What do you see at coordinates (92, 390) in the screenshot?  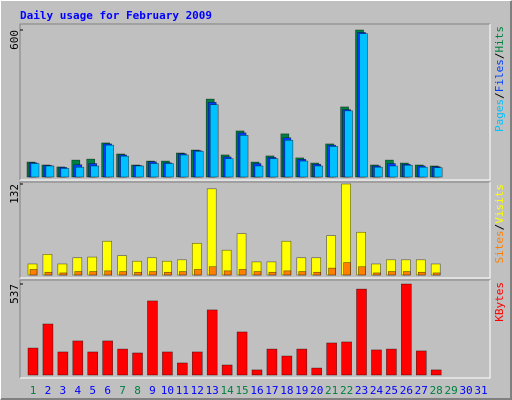 I see `x-tick-label: 5` at bounding box center [92, 390].